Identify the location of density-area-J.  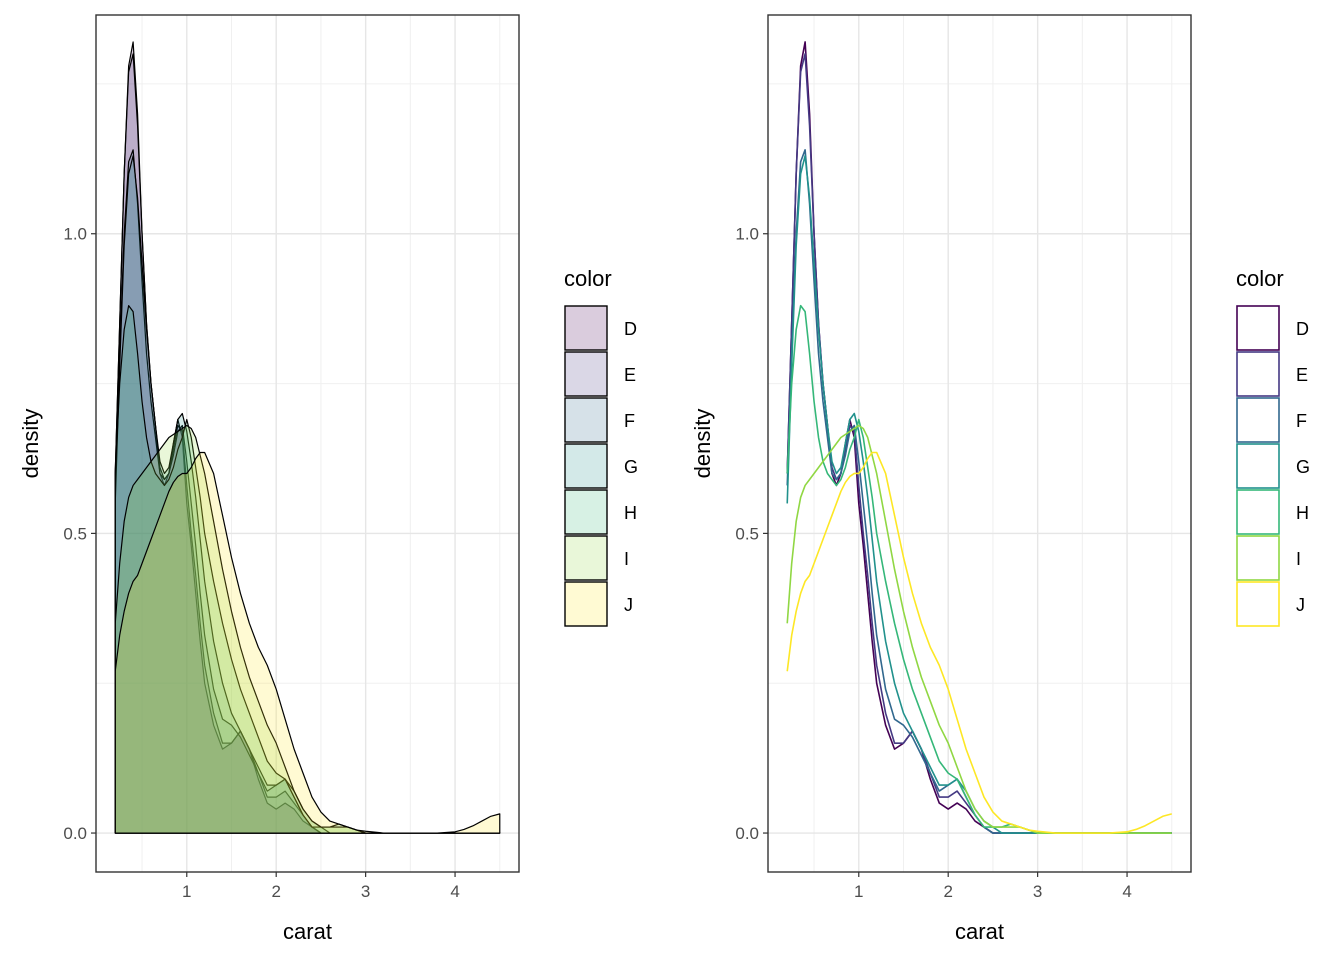
(307, 642).